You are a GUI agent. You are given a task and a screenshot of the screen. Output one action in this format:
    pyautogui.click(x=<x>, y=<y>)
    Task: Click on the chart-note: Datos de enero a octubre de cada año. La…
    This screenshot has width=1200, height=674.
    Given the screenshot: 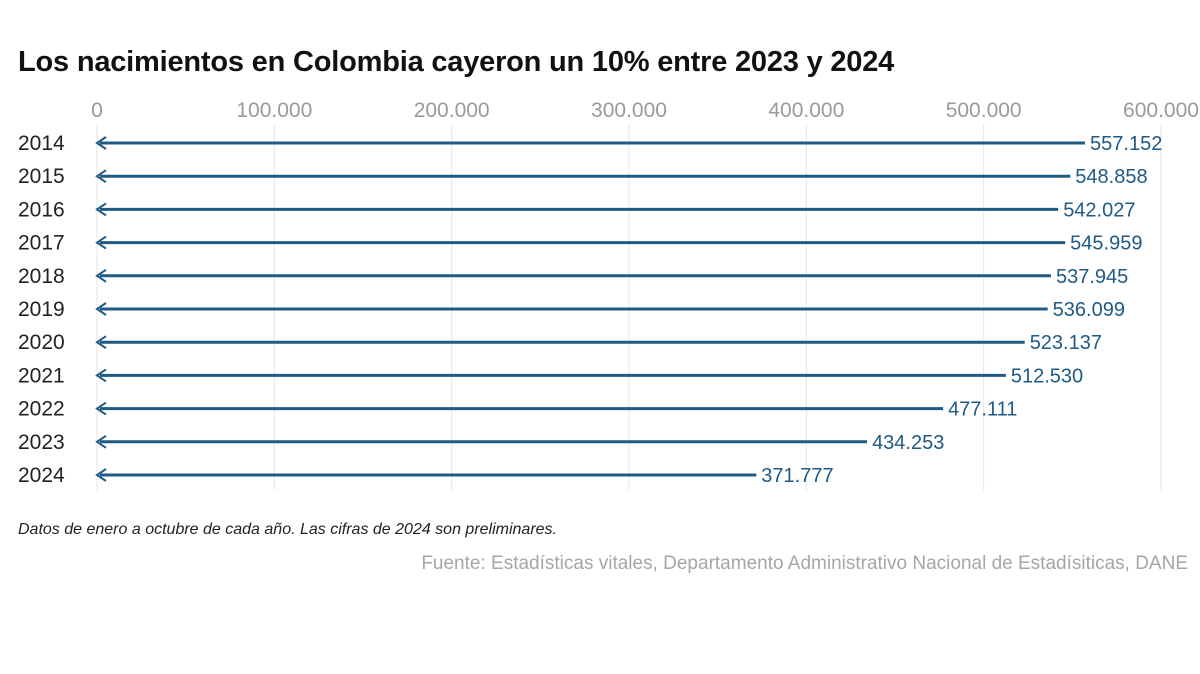 What is the action you would take?
    pyautogui.click(x=287, y=529)
    